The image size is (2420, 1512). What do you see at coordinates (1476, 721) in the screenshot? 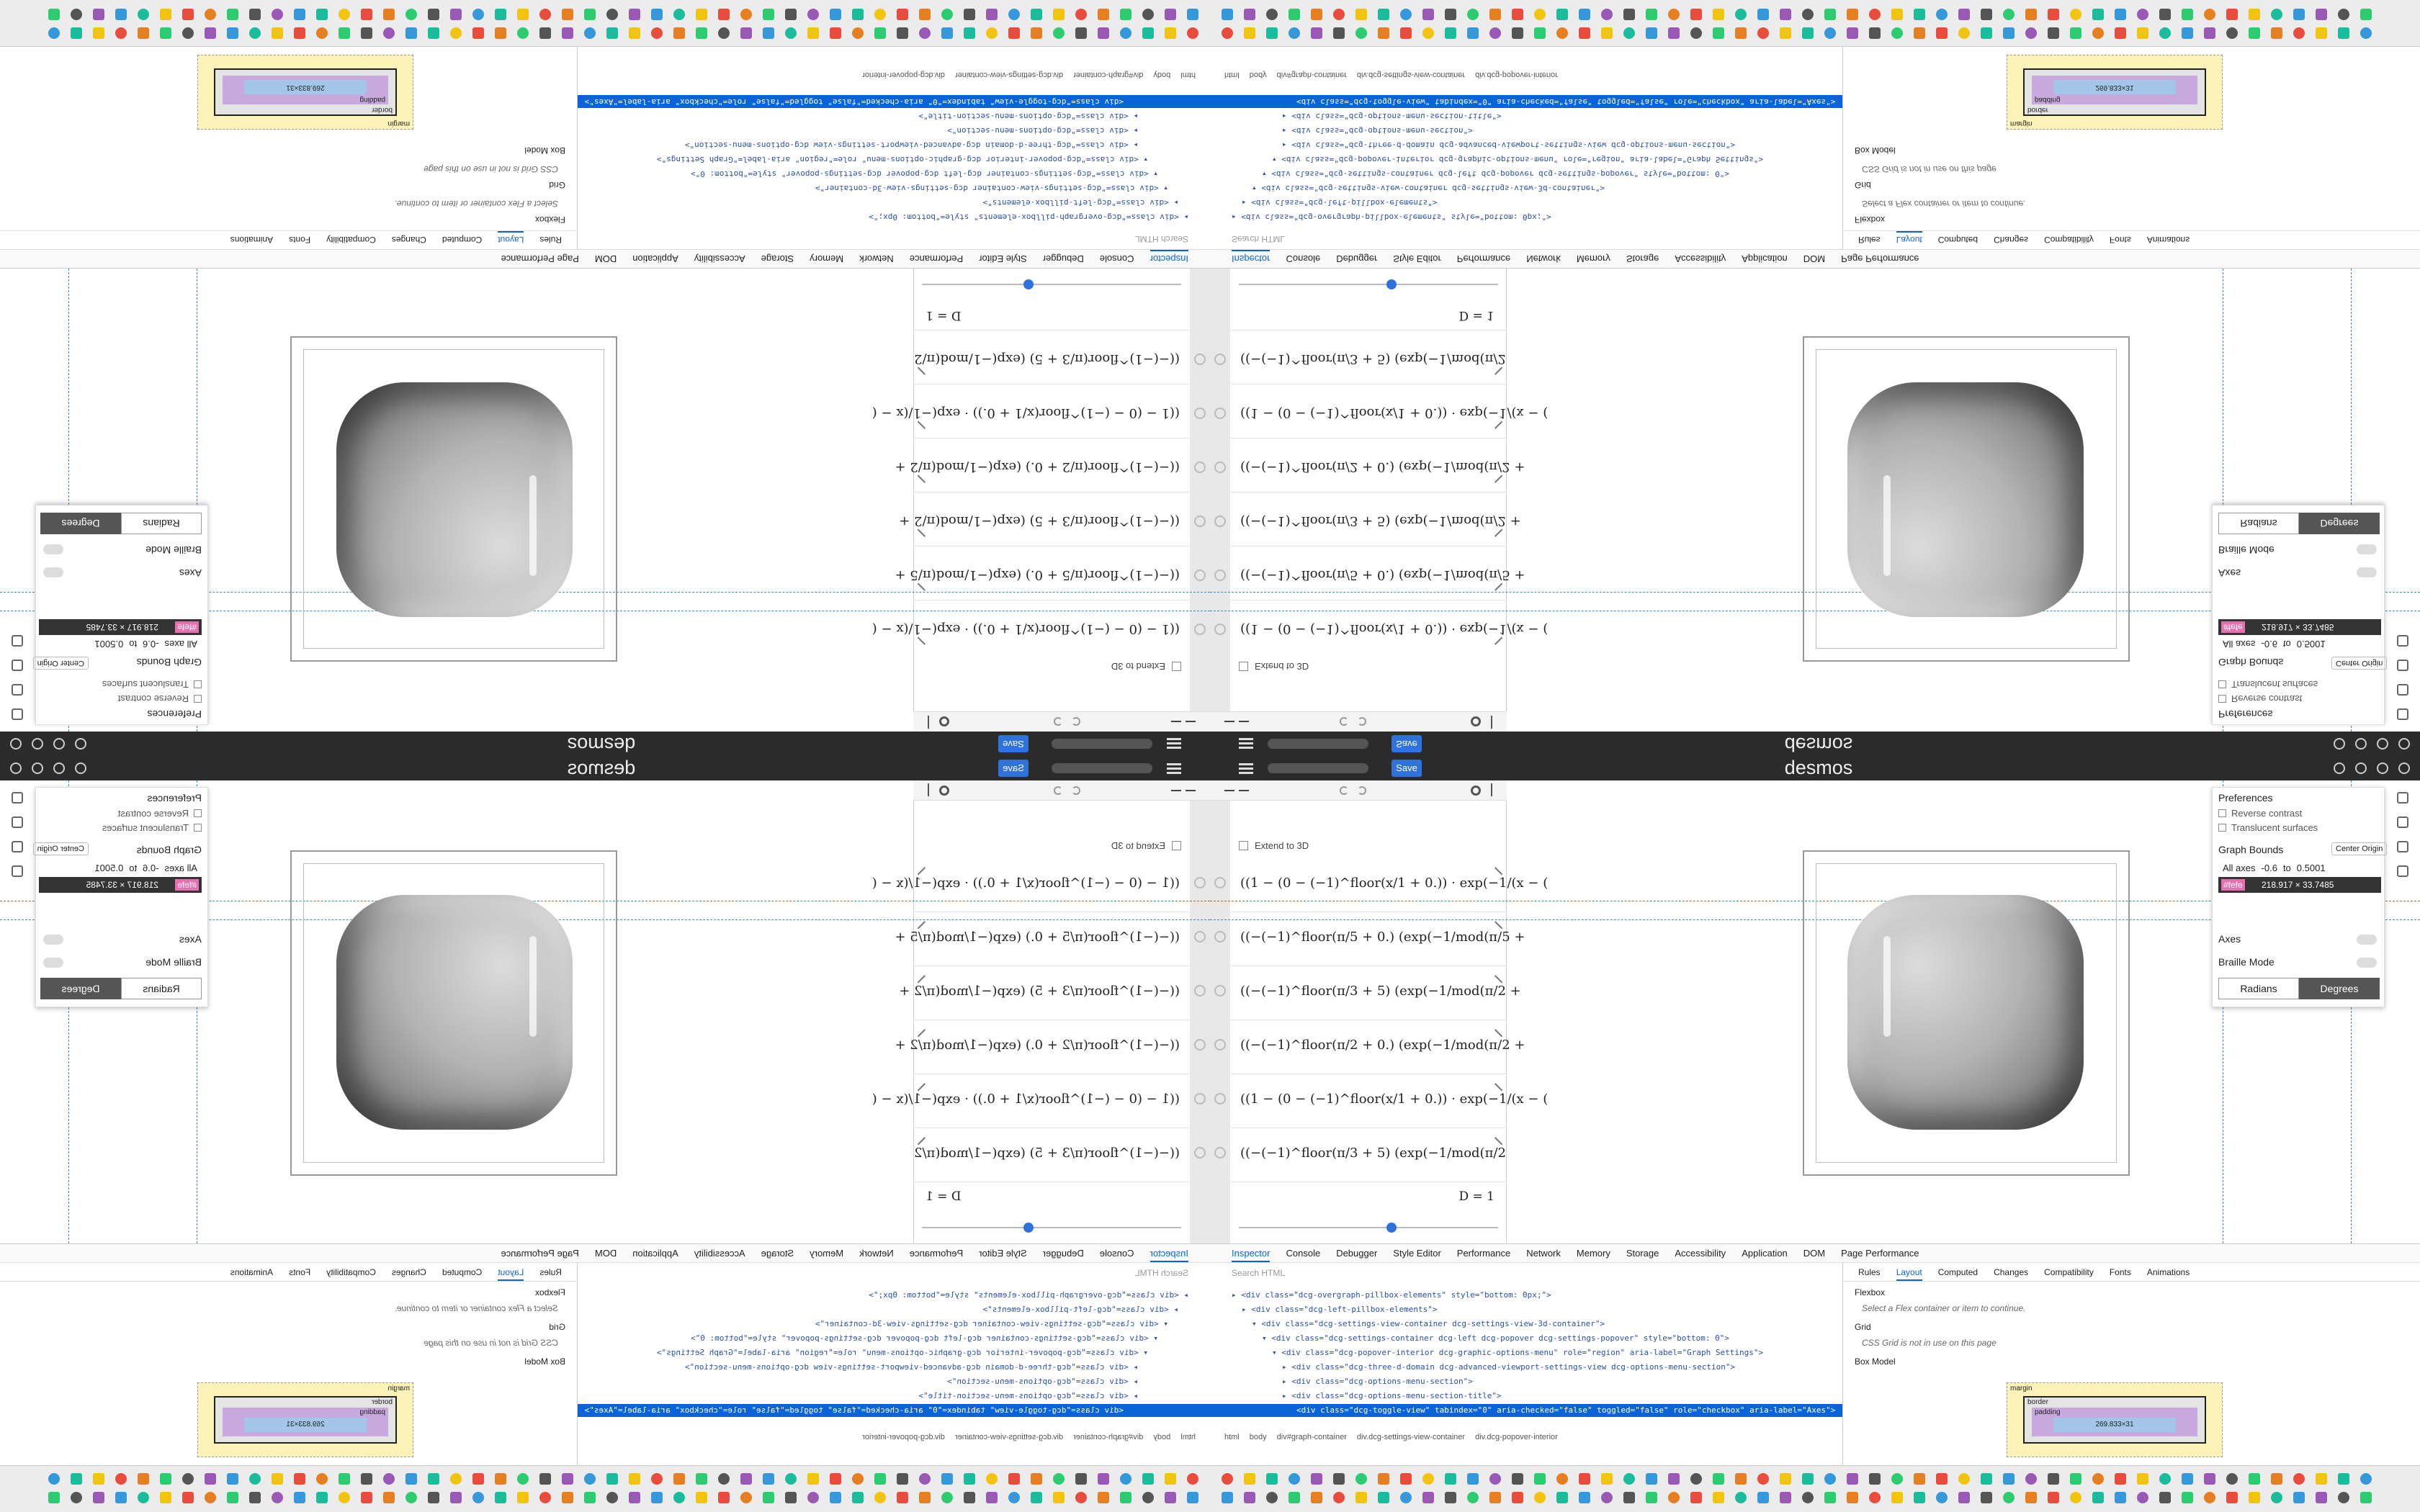
I see `settings-icon` at bounding box center [1476, 721].